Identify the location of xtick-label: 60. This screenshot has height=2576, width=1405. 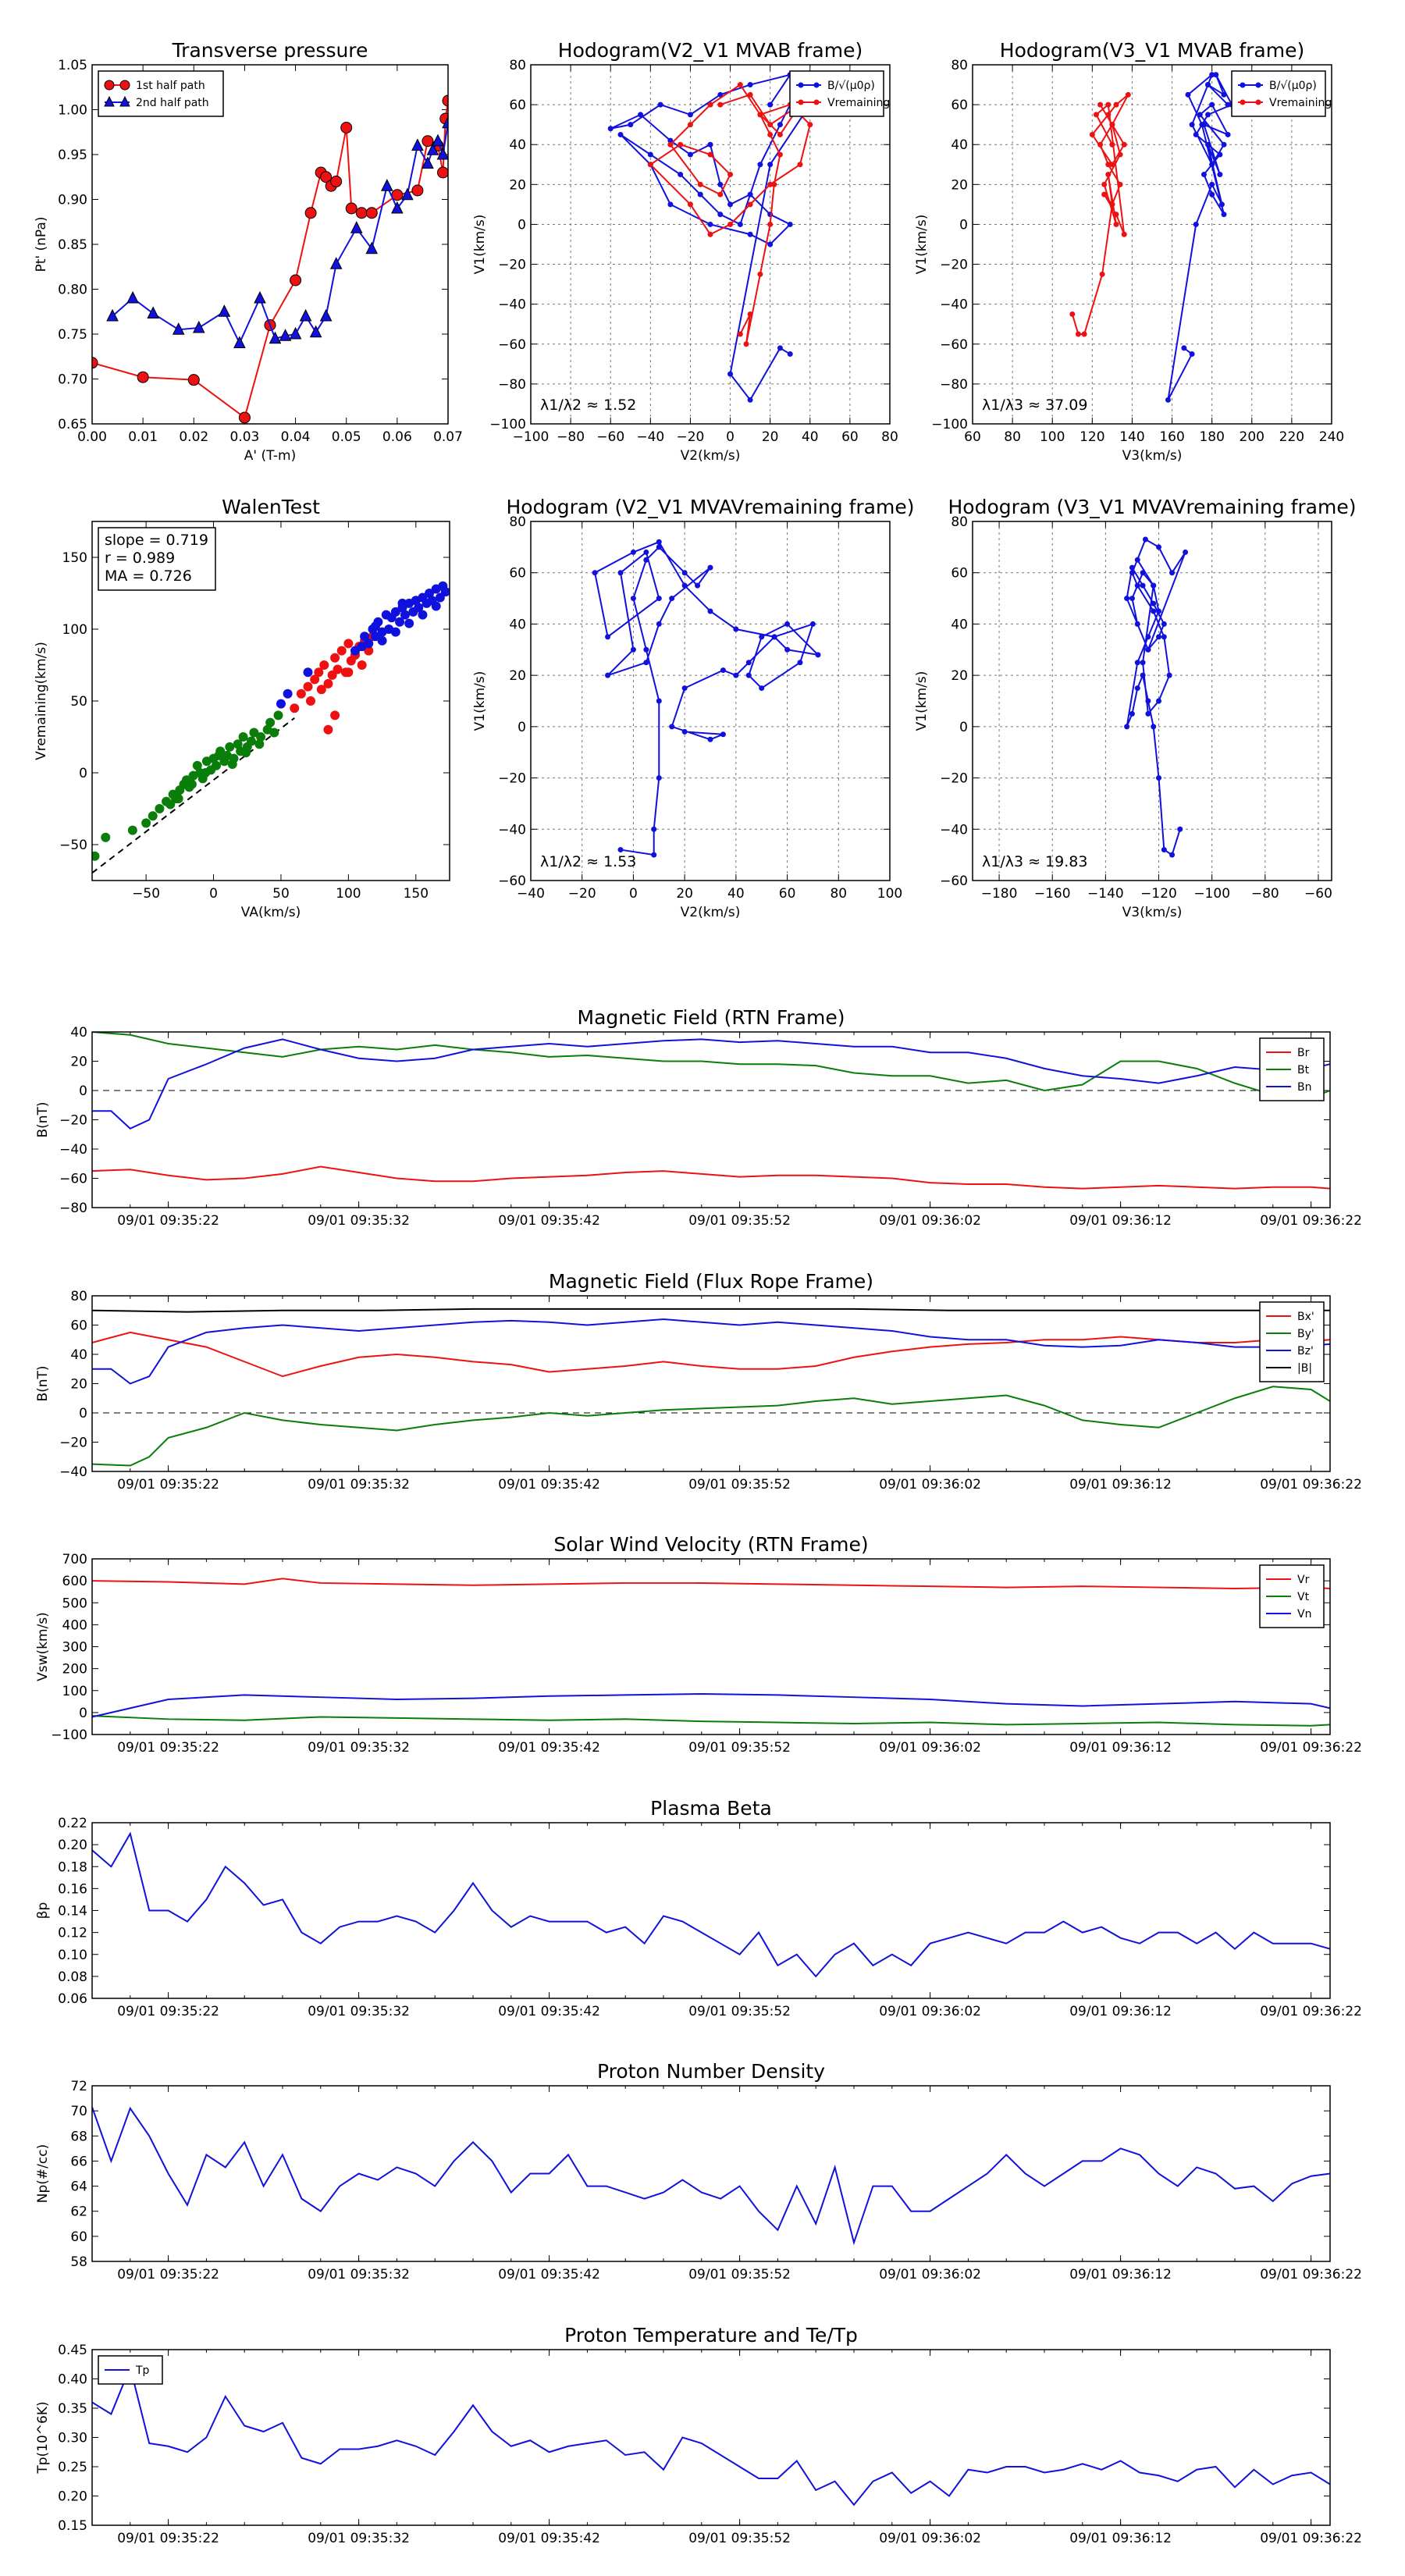
(850, 437).